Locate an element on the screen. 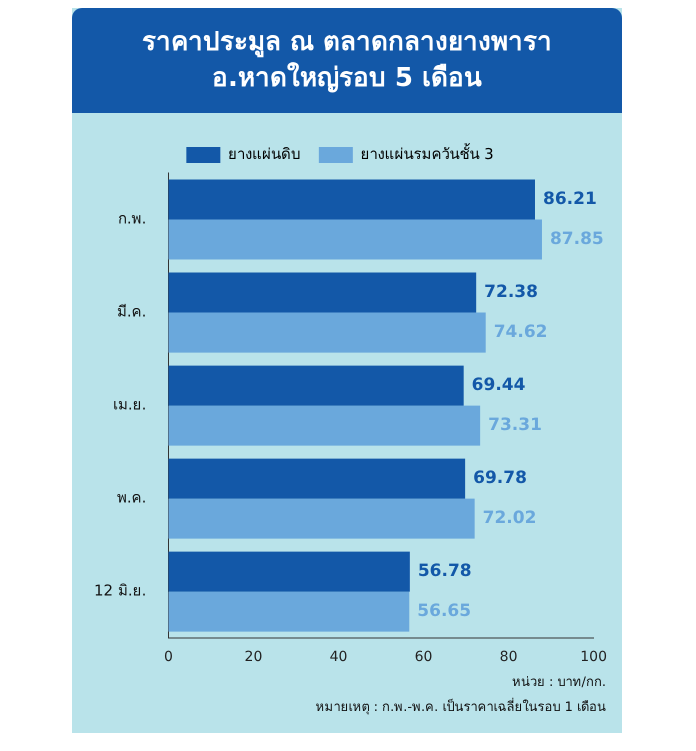  data-label: 56.65 is located at coordinates (444, 610).